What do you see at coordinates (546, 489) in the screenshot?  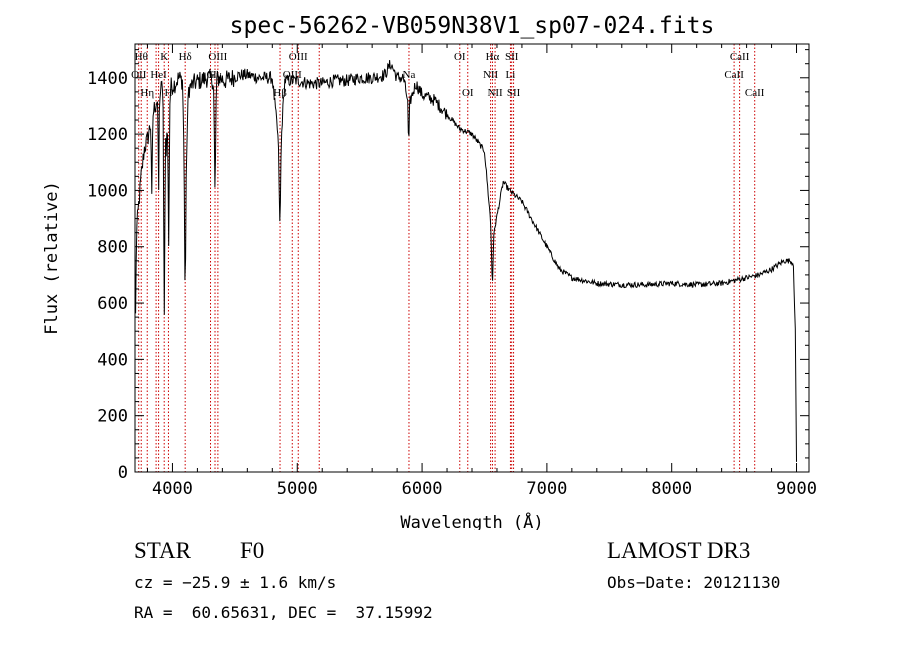 I see `x-tick-label: 7000` at bounding box center [546, 489].